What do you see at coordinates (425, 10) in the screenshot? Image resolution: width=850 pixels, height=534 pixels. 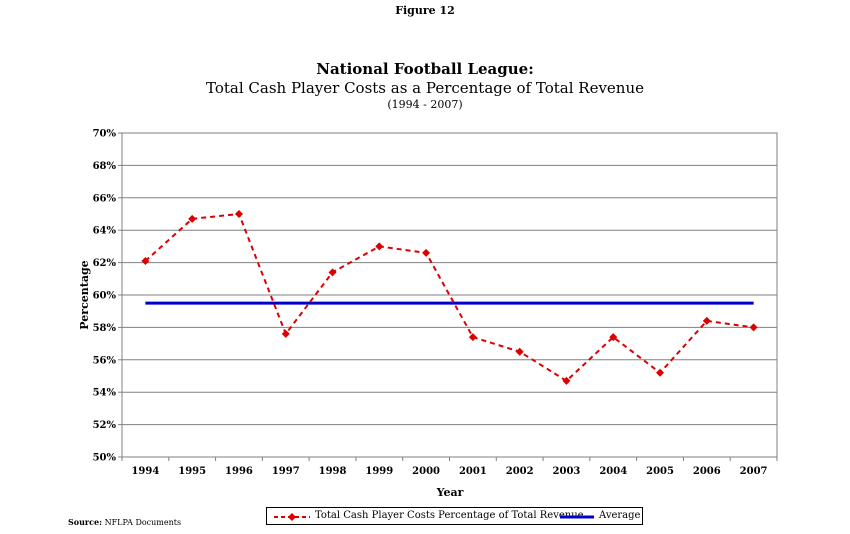 I see `figure-label: Figure 12` at bounding box center [425, 10].